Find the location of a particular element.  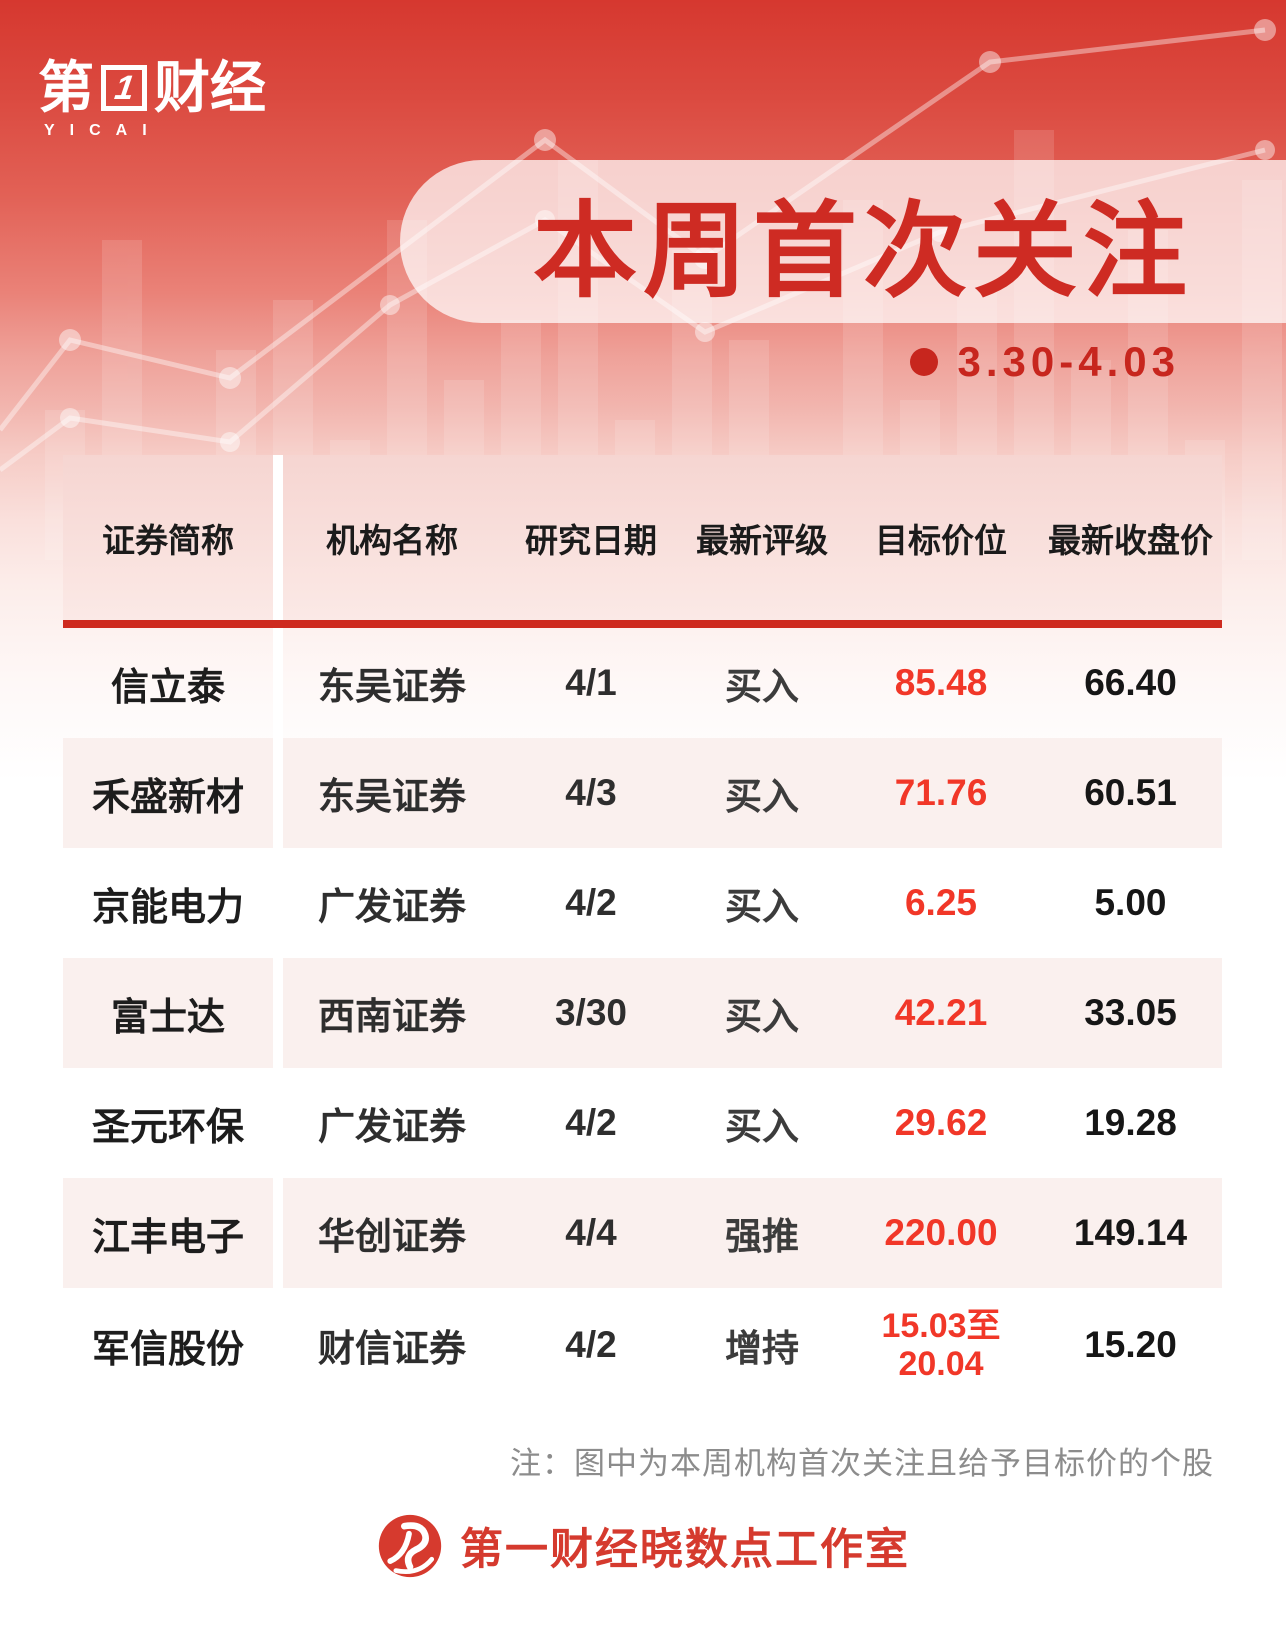

target-price: 29.62 is located at coordinates (941, 1122).